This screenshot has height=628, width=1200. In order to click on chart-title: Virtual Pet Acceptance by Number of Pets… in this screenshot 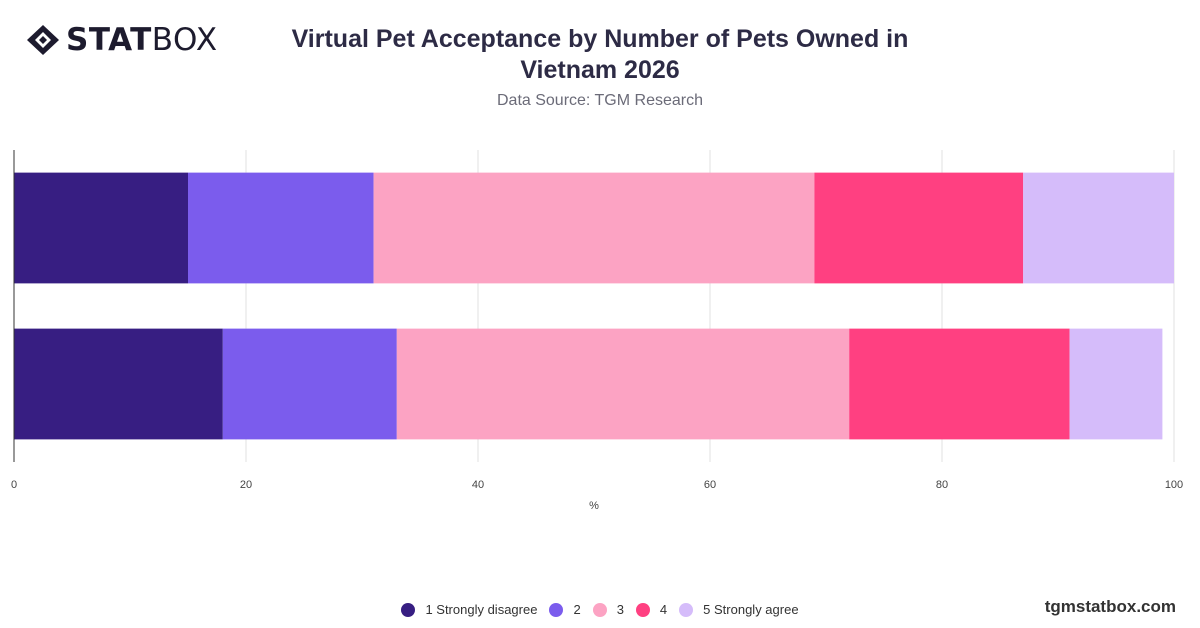, I will do `click(600, 54)`.